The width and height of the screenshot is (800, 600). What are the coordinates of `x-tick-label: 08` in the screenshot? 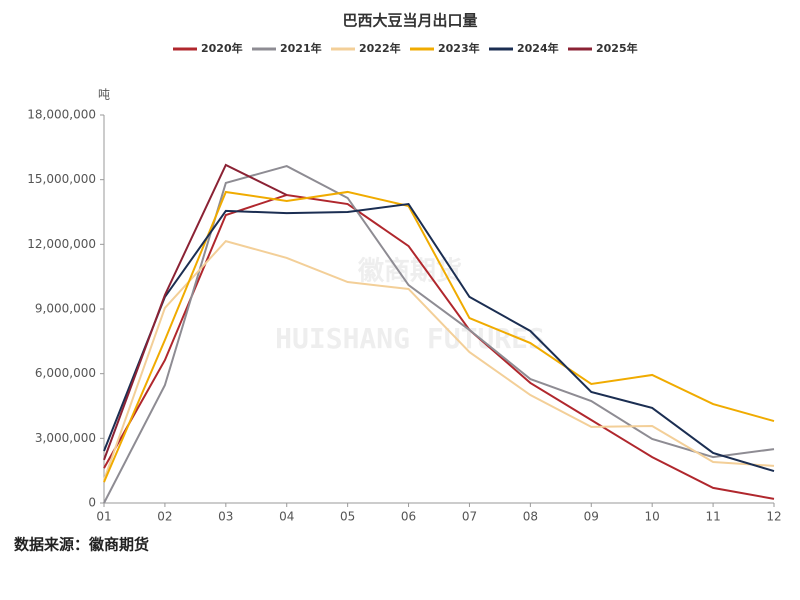 It's located at (530, 517).